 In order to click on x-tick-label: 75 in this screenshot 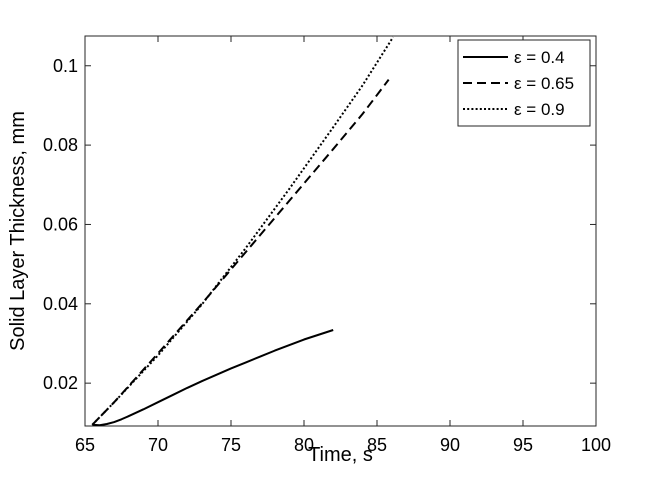, I will do `click(231, 445)`.